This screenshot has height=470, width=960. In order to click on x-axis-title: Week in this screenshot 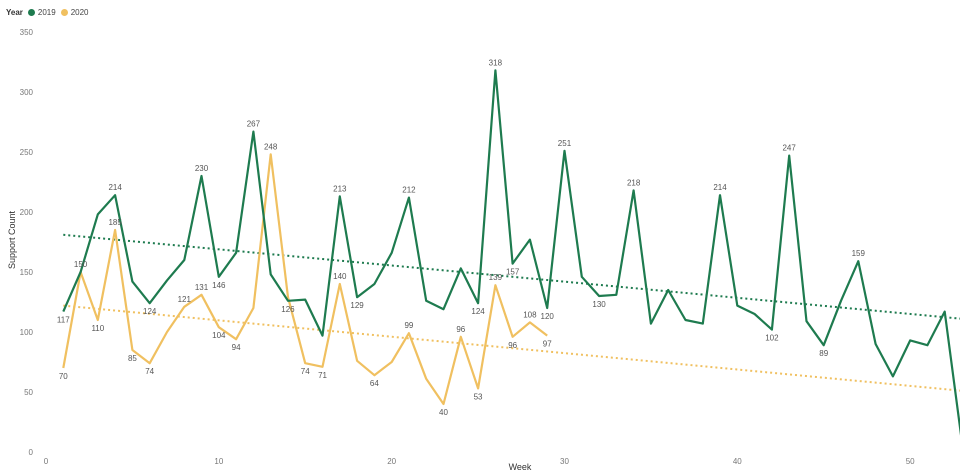, I will do `click(520, 466)`.